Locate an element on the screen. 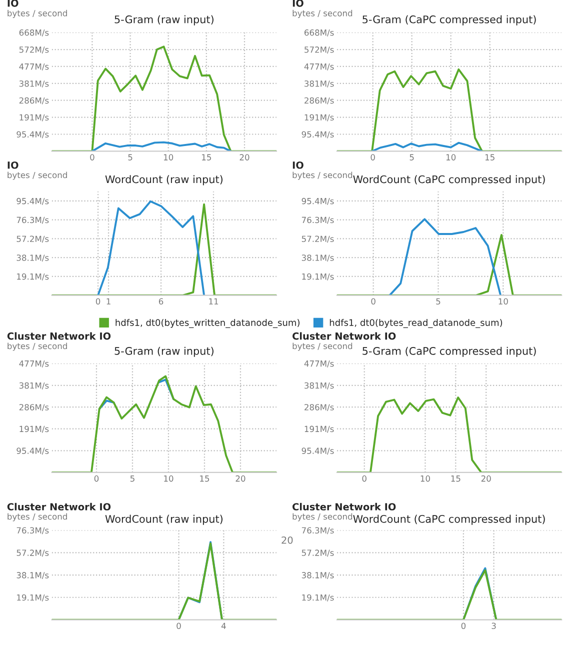 The height and width of the screenshot is (649, 576). legend-label: hdfs1, dt0(bytes_read_datanode_sum) is located at coordinates (416, 323).